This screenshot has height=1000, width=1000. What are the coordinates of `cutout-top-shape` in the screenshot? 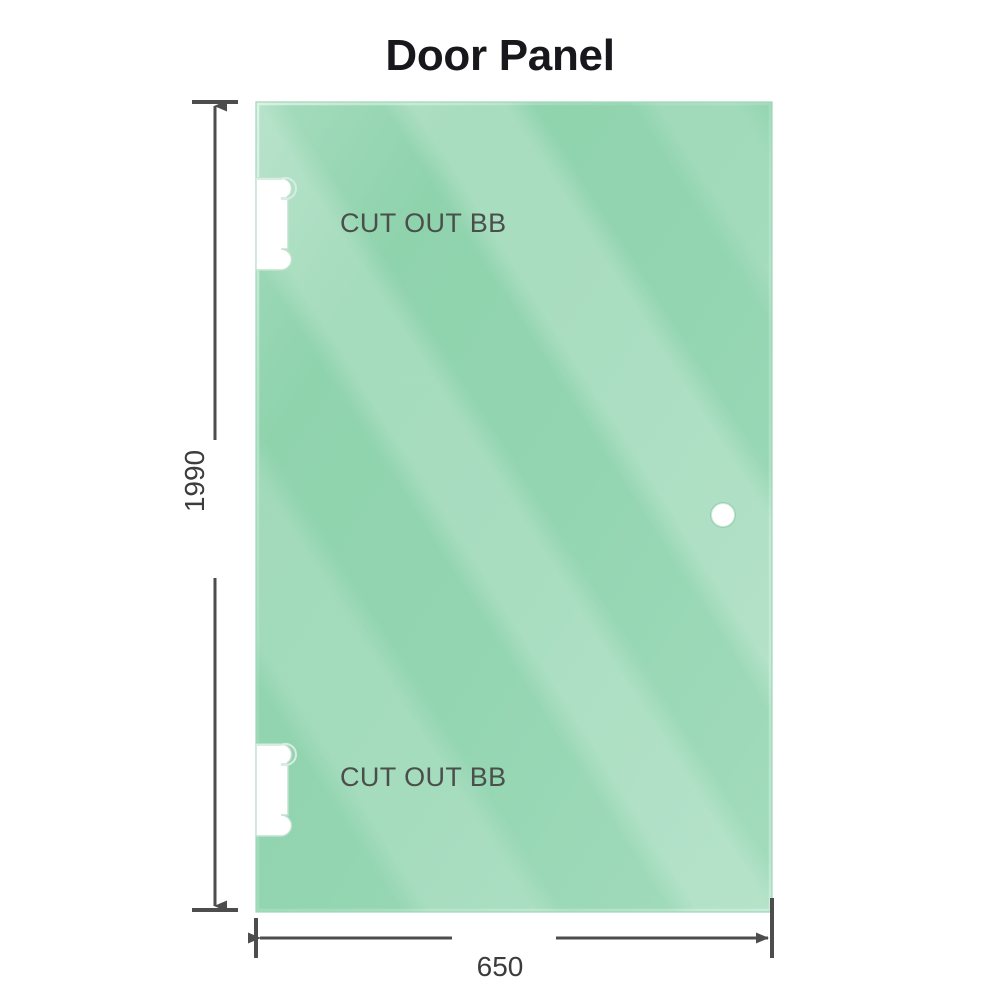 It's located at (274, 224).